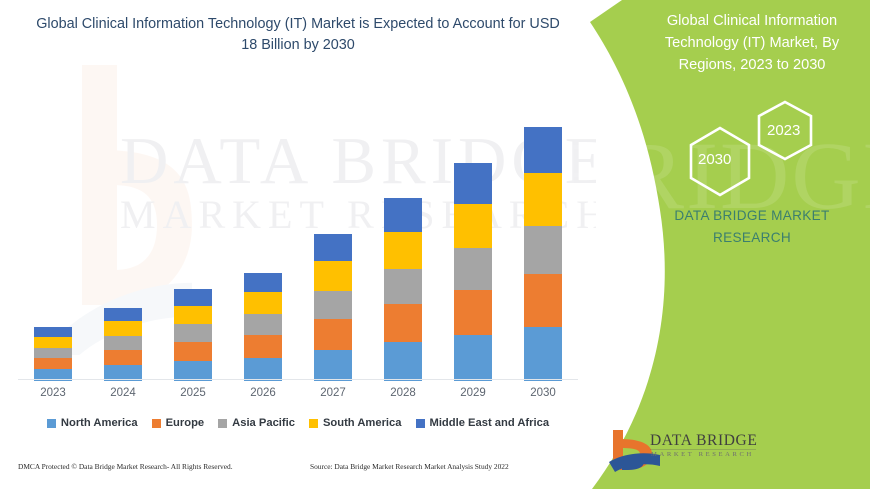 The height and width of the screenshot is (489, 870). I want to click on x-axis-labels: 2023 2024 2025 2026 2027 2028 2029 2030, so click(298, 396).